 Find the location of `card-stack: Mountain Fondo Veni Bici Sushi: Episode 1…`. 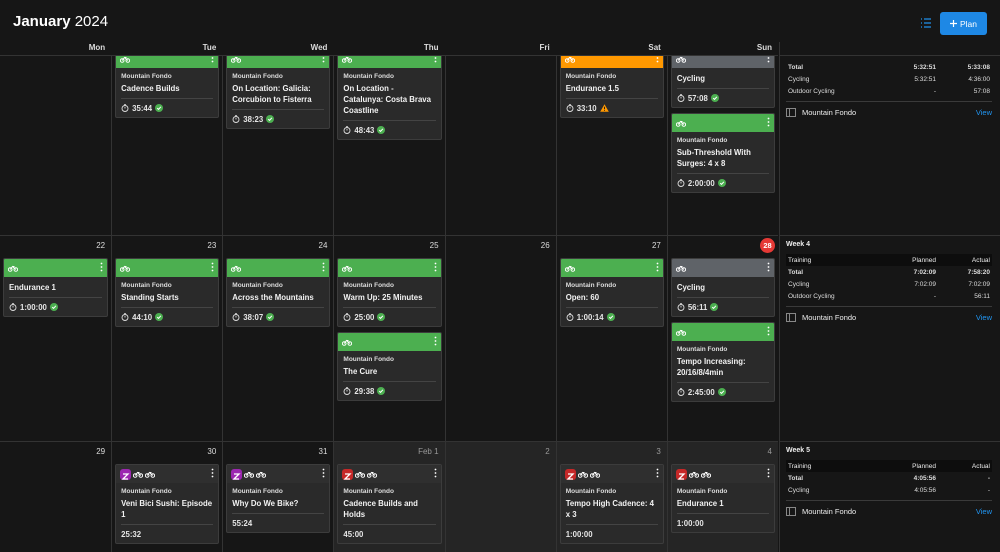

card-stack: Mountain Fondo Veni Bici Sushi: Episode 1… is located at coordinates (167, 506).